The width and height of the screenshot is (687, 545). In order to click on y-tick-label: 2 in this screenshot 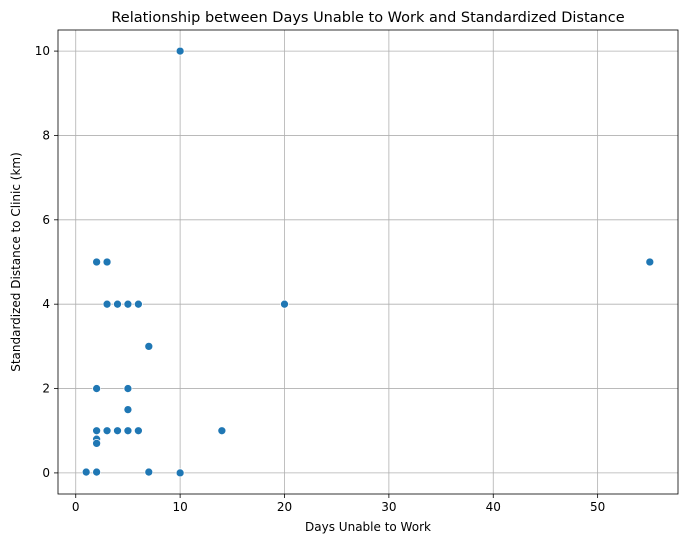, I will do `click(46, 389)`.